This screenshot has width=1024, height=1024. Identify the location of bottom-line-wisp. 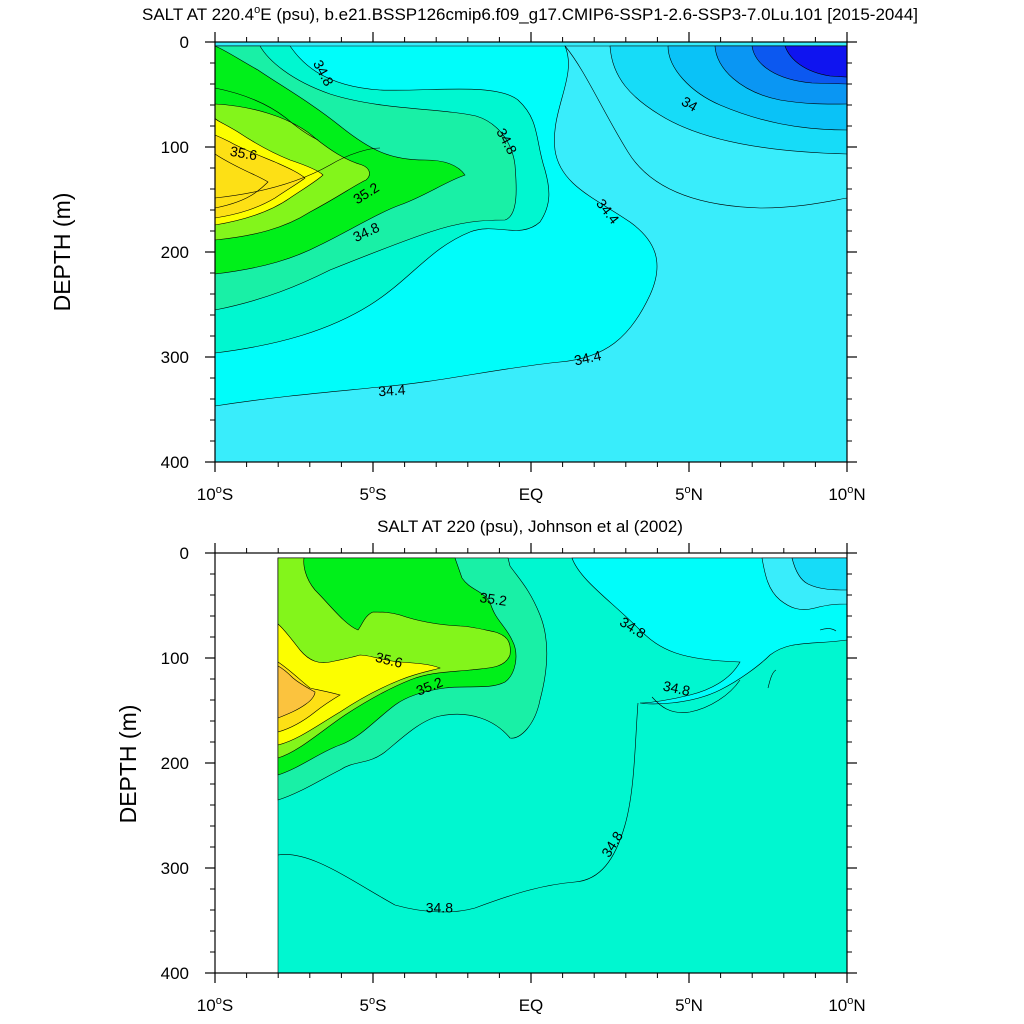
(772, 679).